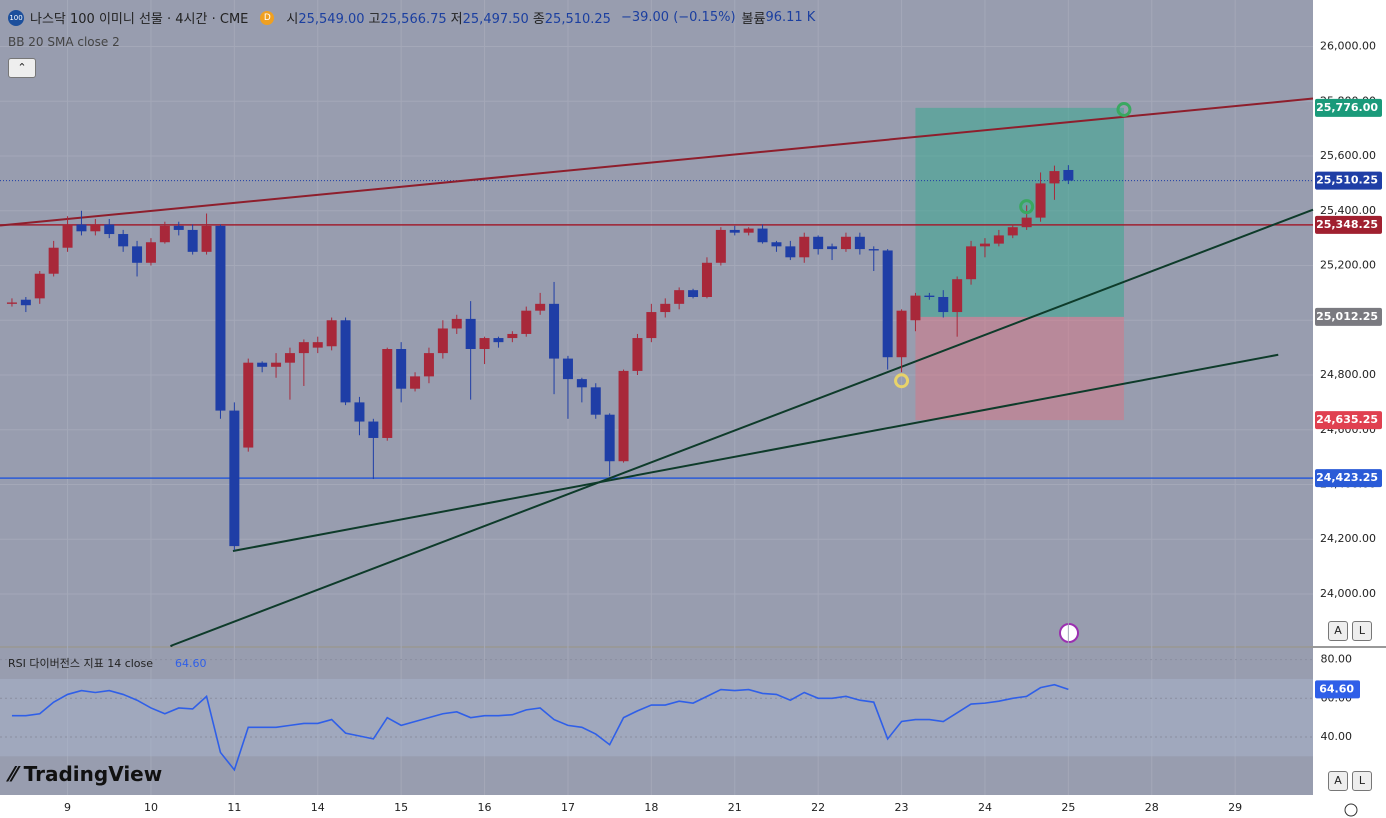 The image size is (1386, 818). Describe the element at coordinates (1348, 210) in the screenshot. I see `y-tick-label: 25,400.00` at that location.